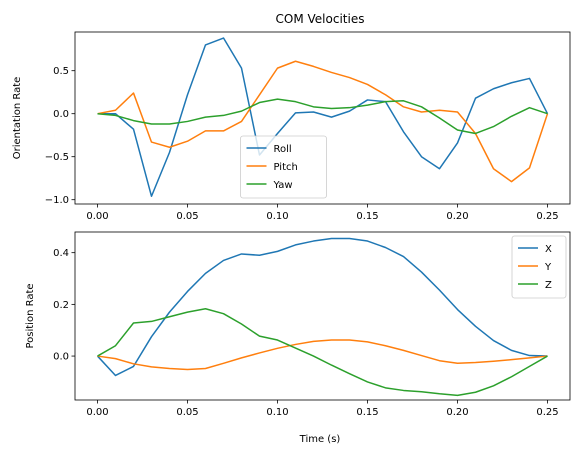 Image resolution: width=578 pixels, height=455 pixels. I want to click on legend: Roll Pitch Yaw, so click(283, 167).